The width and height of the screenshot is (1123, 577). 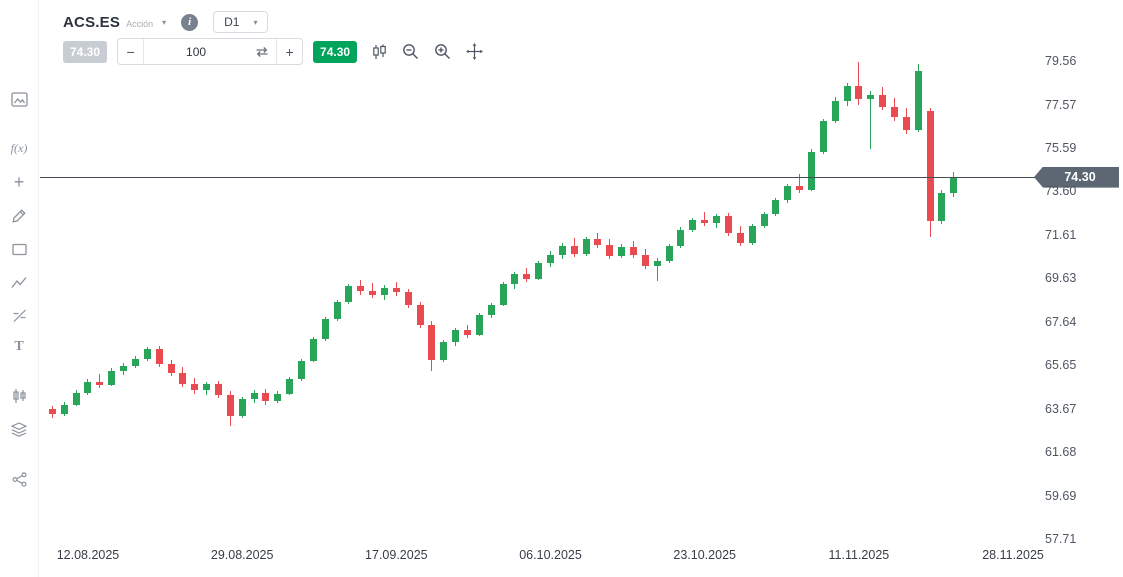 I want to click on decrease-volume-button: −, so click(x=131, y=51).